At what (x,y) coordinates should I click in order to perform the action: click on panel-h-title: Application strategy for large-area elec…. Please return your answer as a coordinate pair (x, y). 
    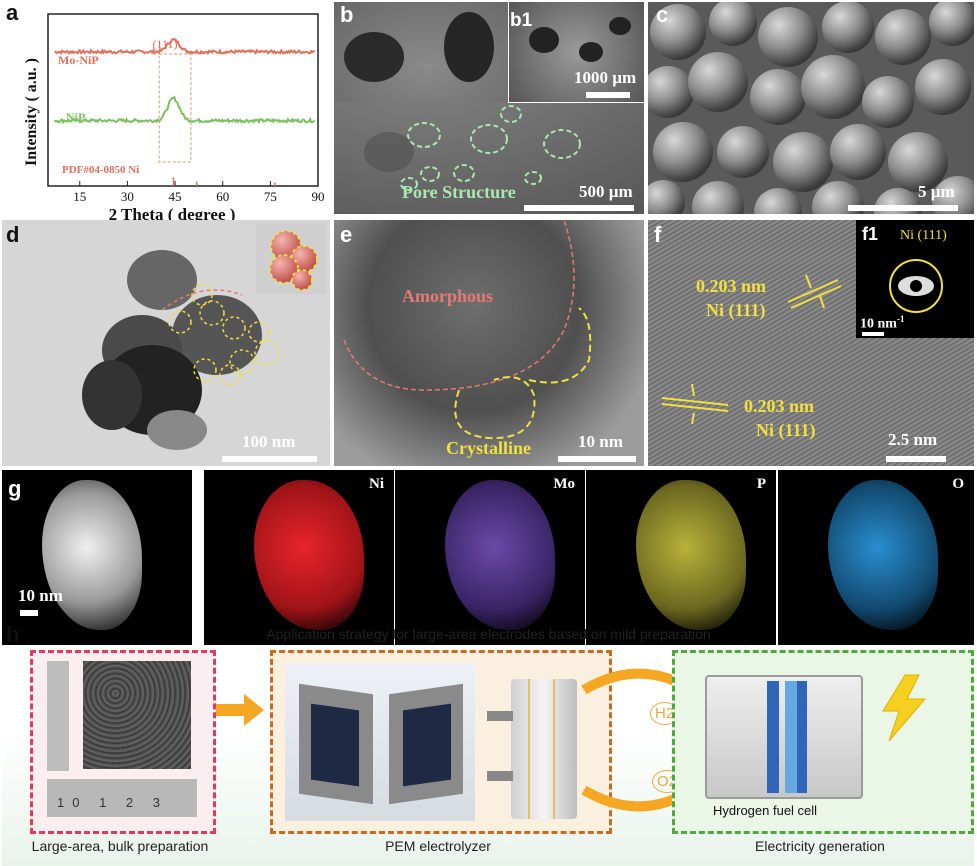
    Looking at the image, I should click on (488, 634).